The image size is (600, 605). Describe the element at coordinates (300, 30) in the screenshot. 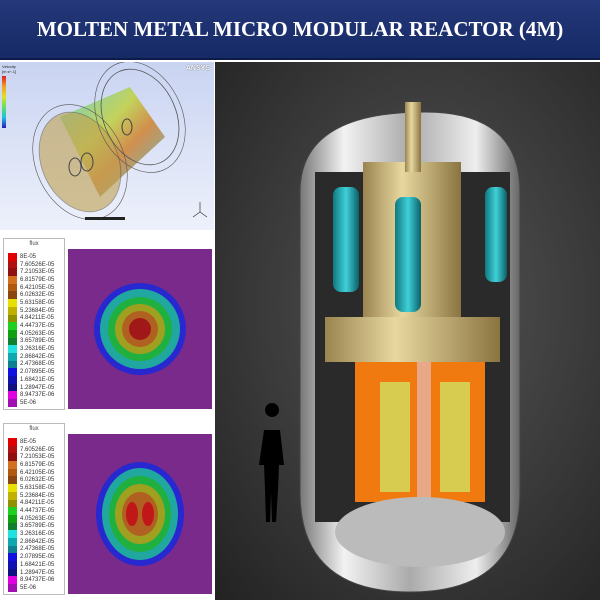

I see `page-title: MOLTEN METAL MICRO MODULAR REACTOR (4M)` at that location.